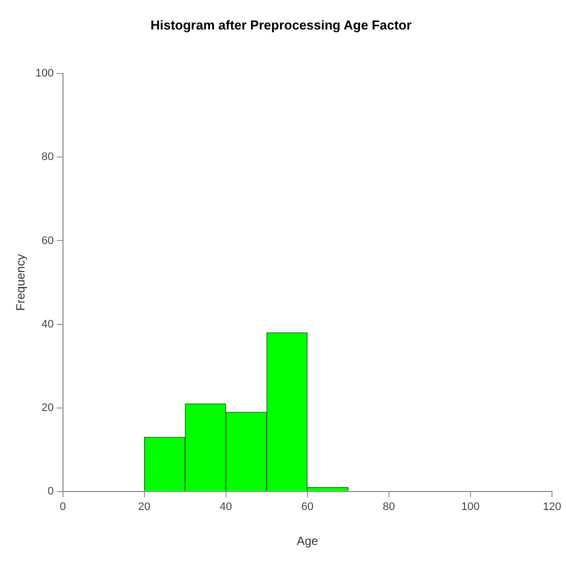  Describe the element at coordinates (144, 507) in the screenshot. I see `x-tick-label: 20` at that location.